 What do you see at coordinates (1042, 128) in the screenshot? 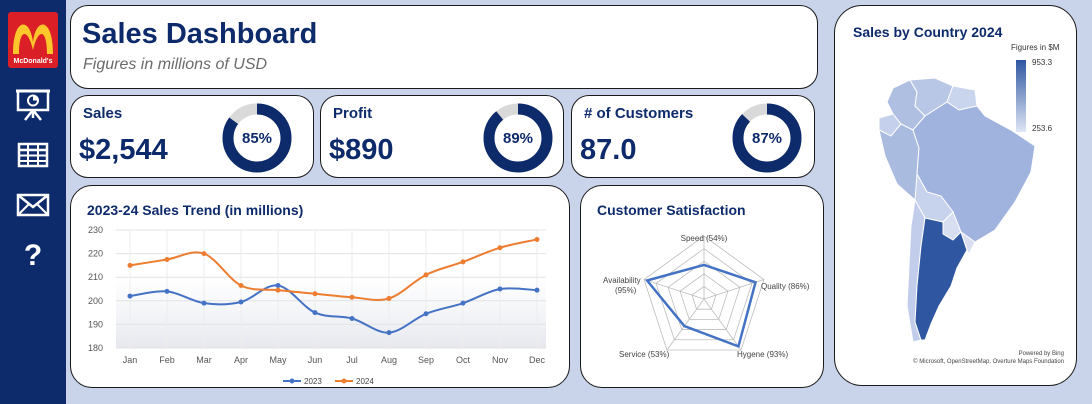
I see `map-legend-min: 253.6` at bounding box center [1042, 128].